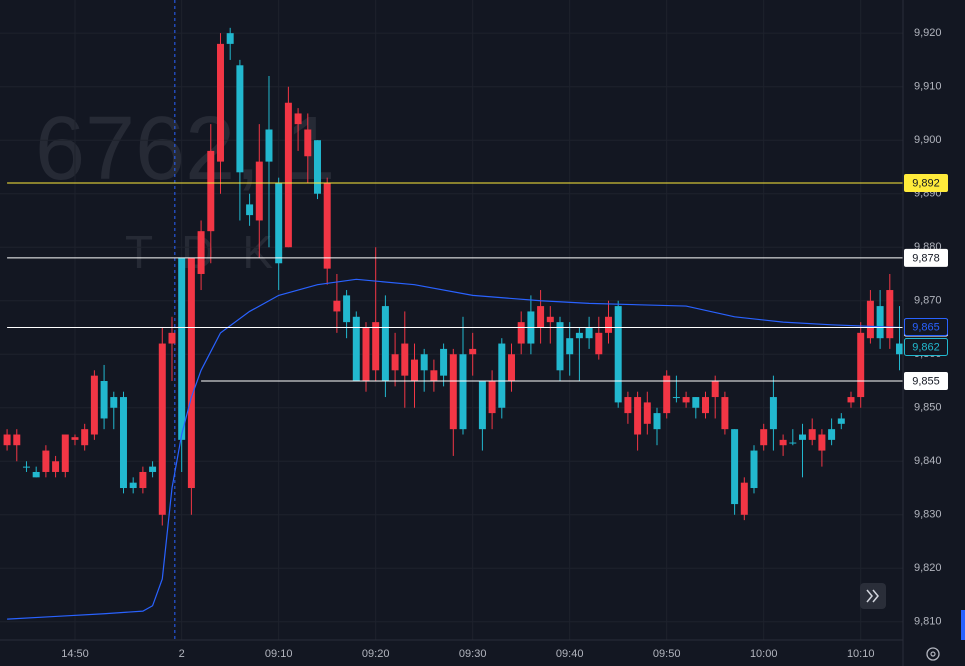  I want to click on y-tick-label: 9,870, so click(928, 301).